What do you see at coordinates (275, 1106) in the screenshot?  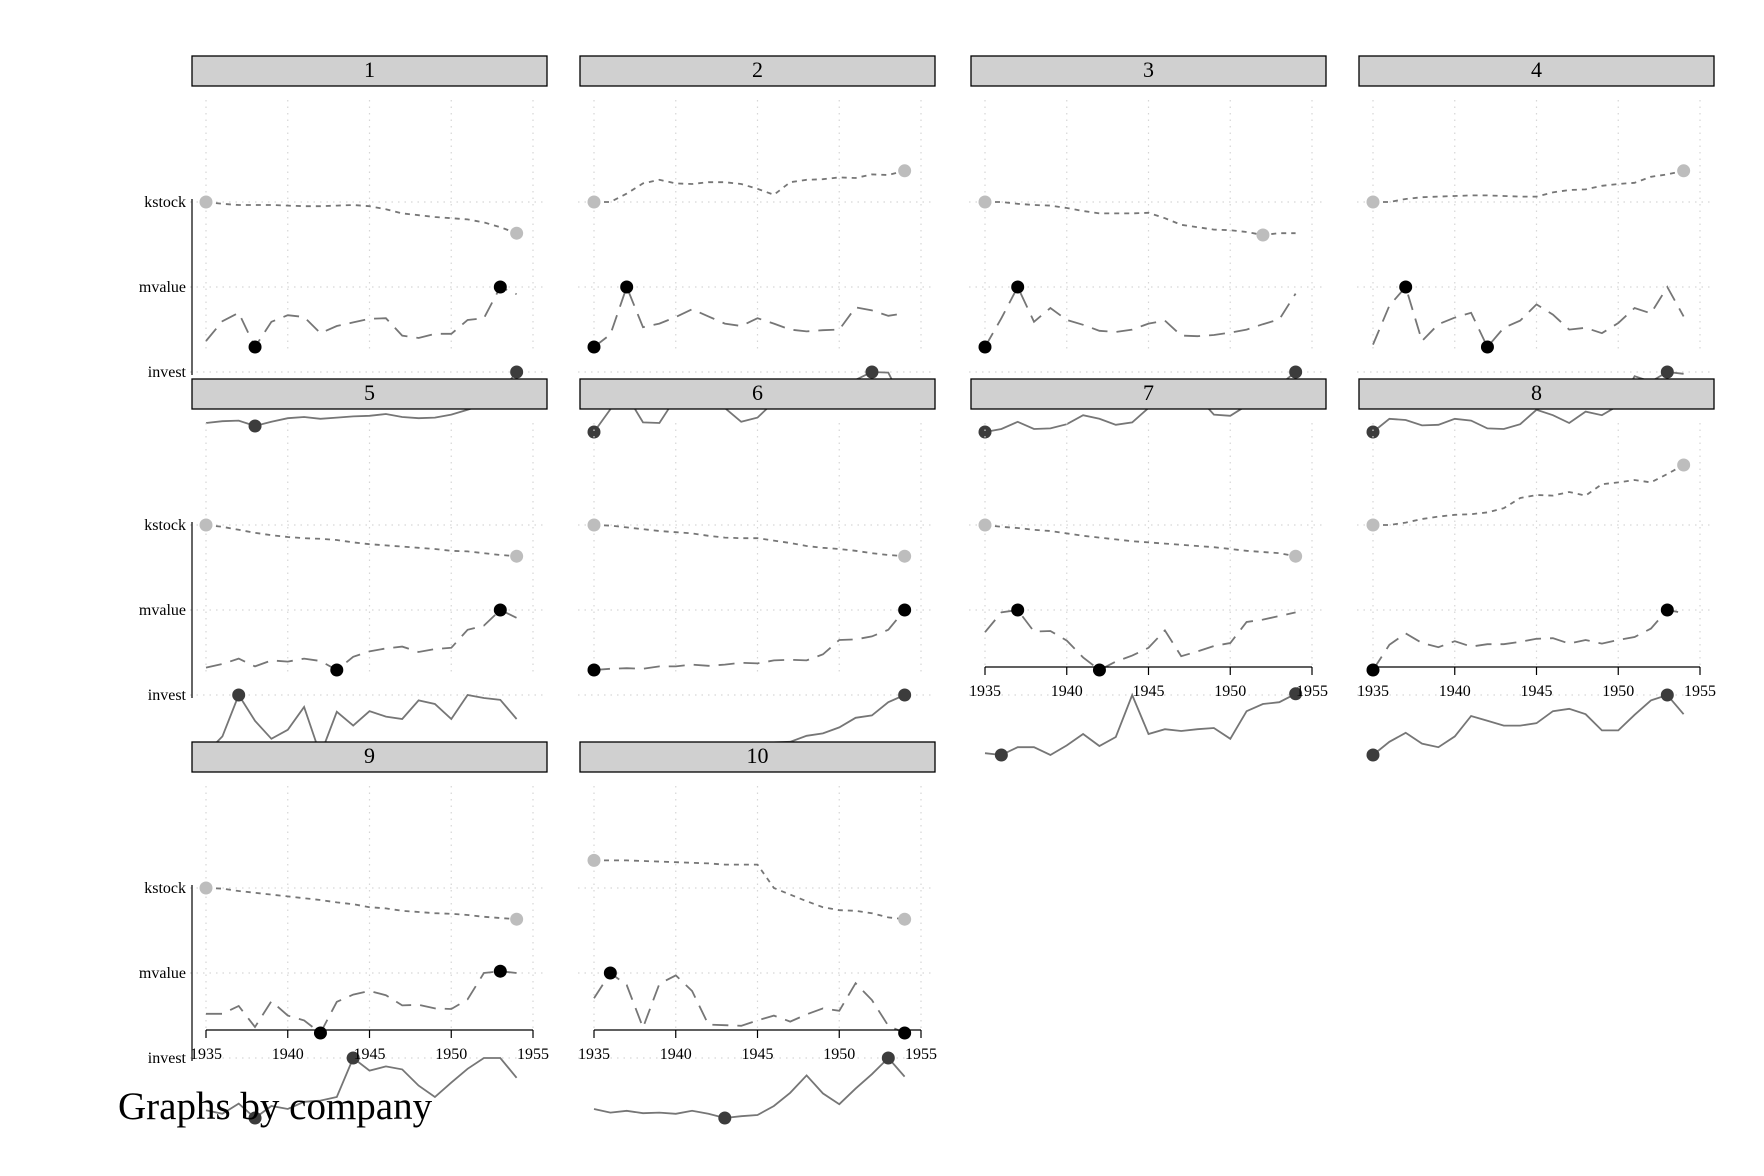 I see `graphs-by-note: Graphs by company` at bounding box center [275, 1106].